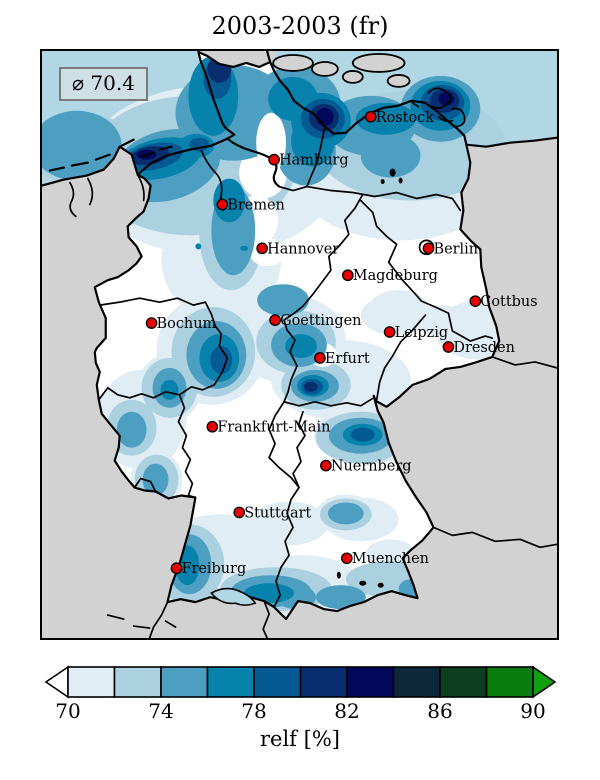 The width and height of the screenshot is (600, 780). What do you see at coordinates (395, 276) in the screenshot?
I see `city-label-magdeburg: Magdeburg` at bounding box center [395, 276].